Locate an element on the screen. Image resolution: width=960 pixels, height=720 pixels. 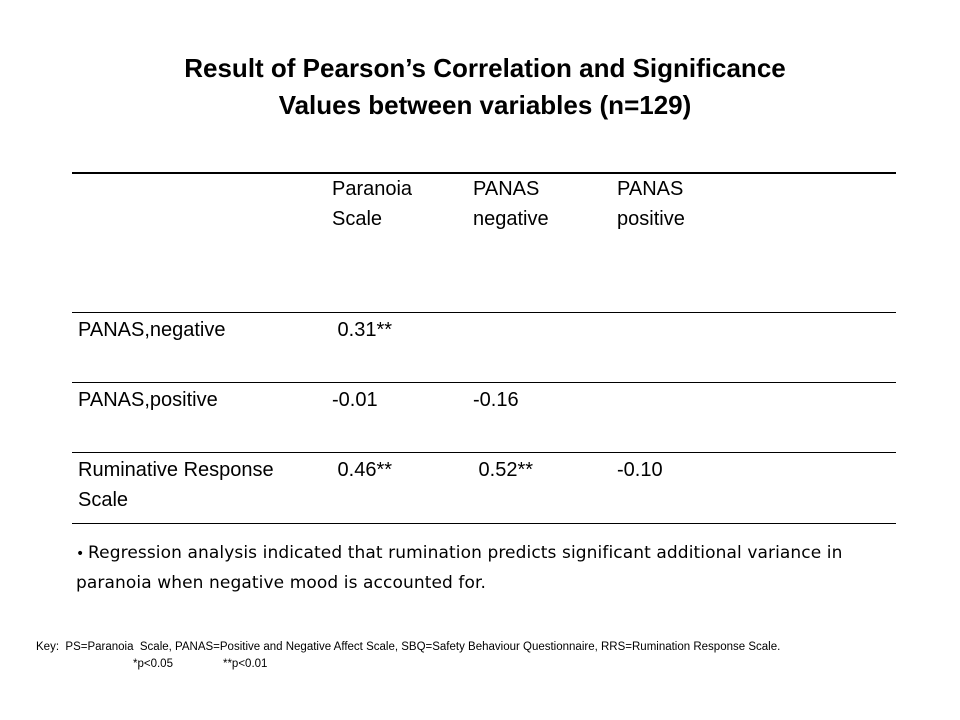
table-cell: 0.31** is located at coordinates (362, 330).